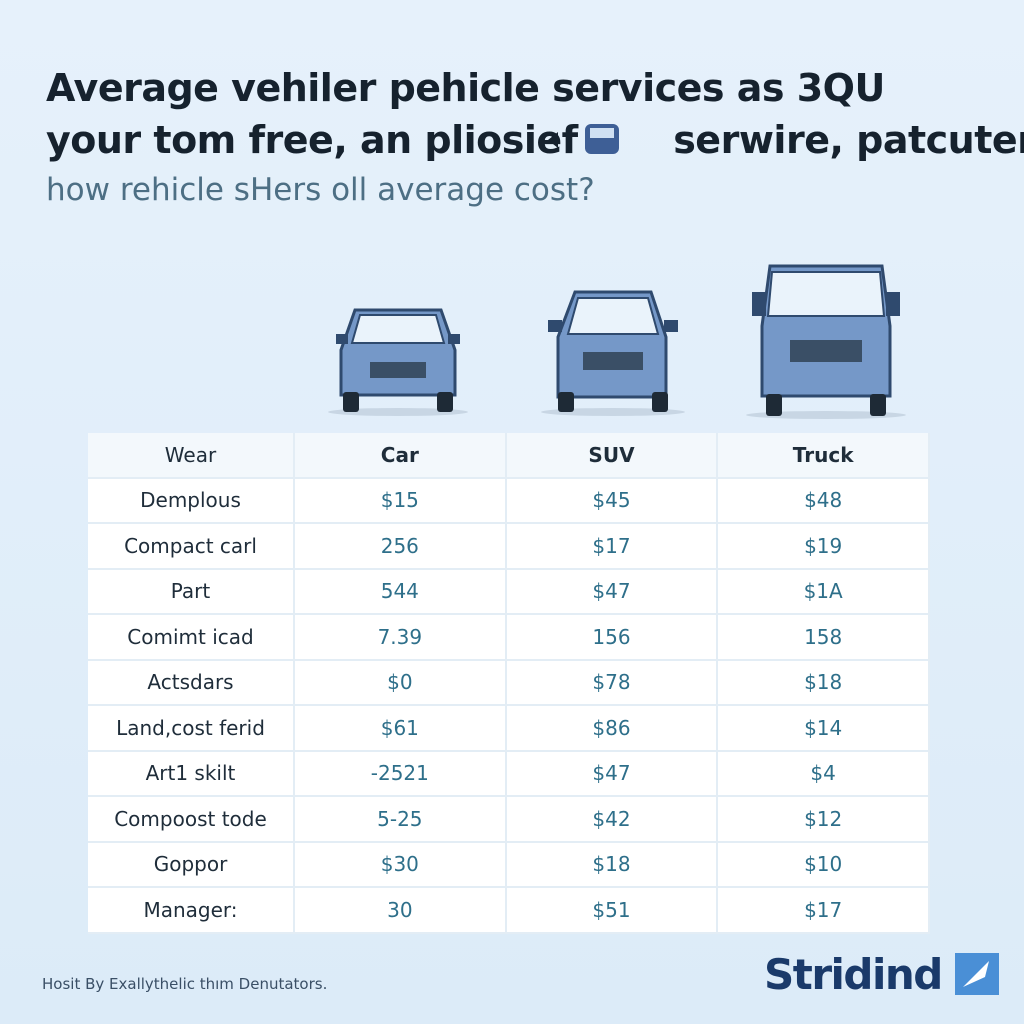  I want to click on cost-cell: $86, so click(612, 728).